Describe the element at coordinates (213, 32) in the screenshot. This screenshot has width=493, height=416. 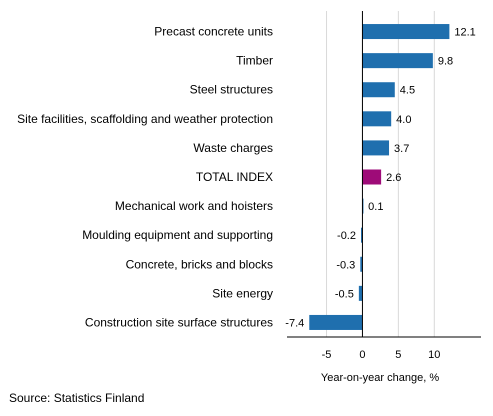
I see `category-label: Precast concrete units` at that location.